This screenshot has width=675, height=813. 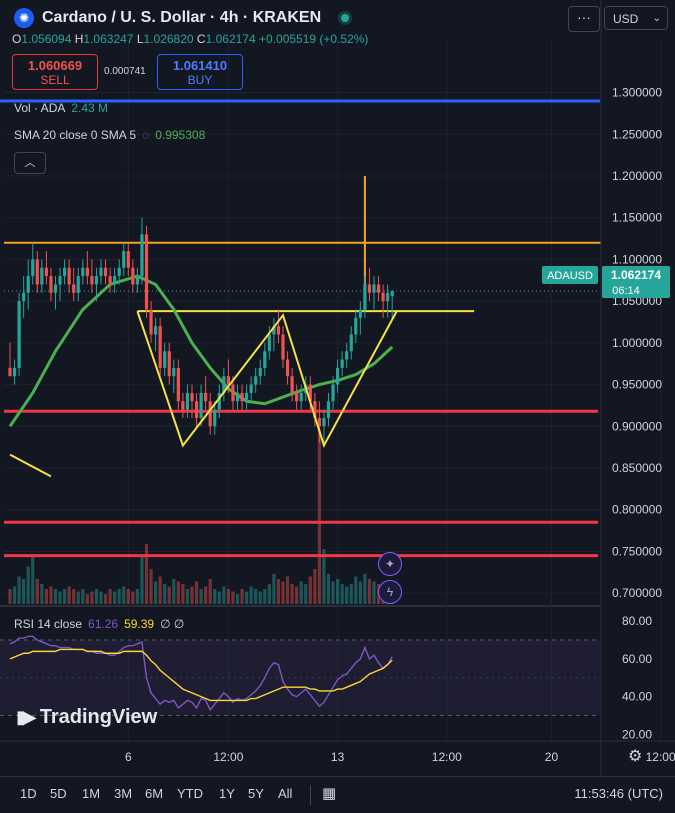 I want to click on buy-button: 1.061410 BUY, so click(x=200, y=72).